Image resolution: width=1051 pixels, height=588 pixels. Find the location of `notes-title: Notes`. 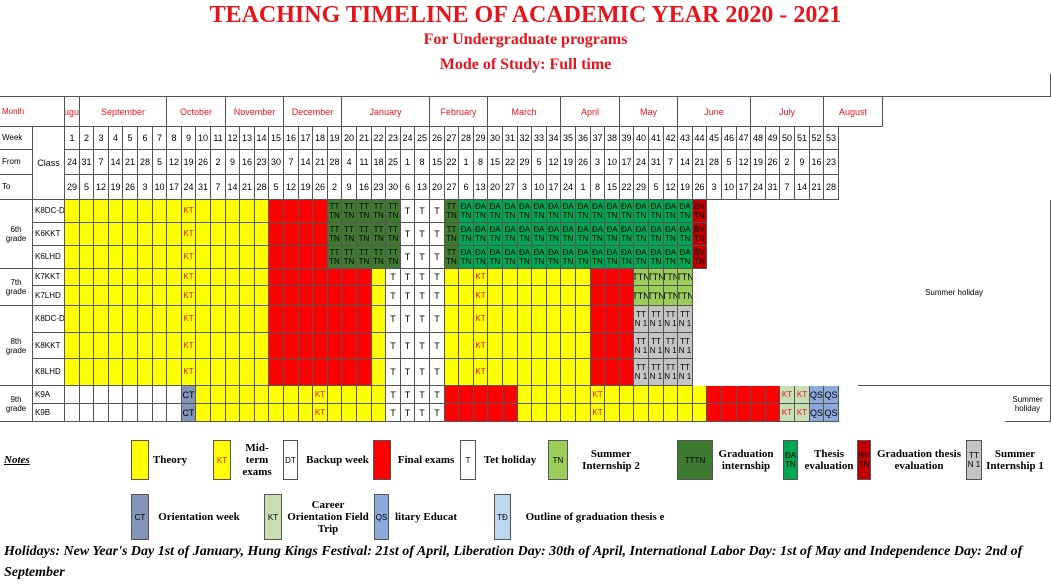

notes-title: Notes is located at coordinates (17, 460).